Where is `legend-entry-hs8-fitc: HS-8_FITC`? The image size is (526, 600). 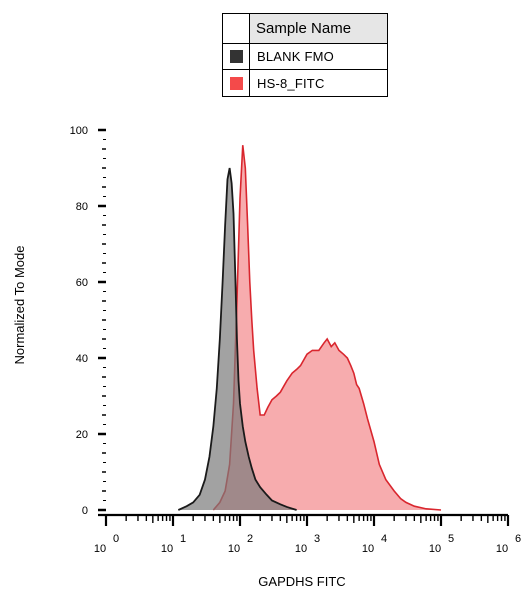 legend-entry-hs8-fitc: HS-8_FITC is located at coordinates (305, 83).